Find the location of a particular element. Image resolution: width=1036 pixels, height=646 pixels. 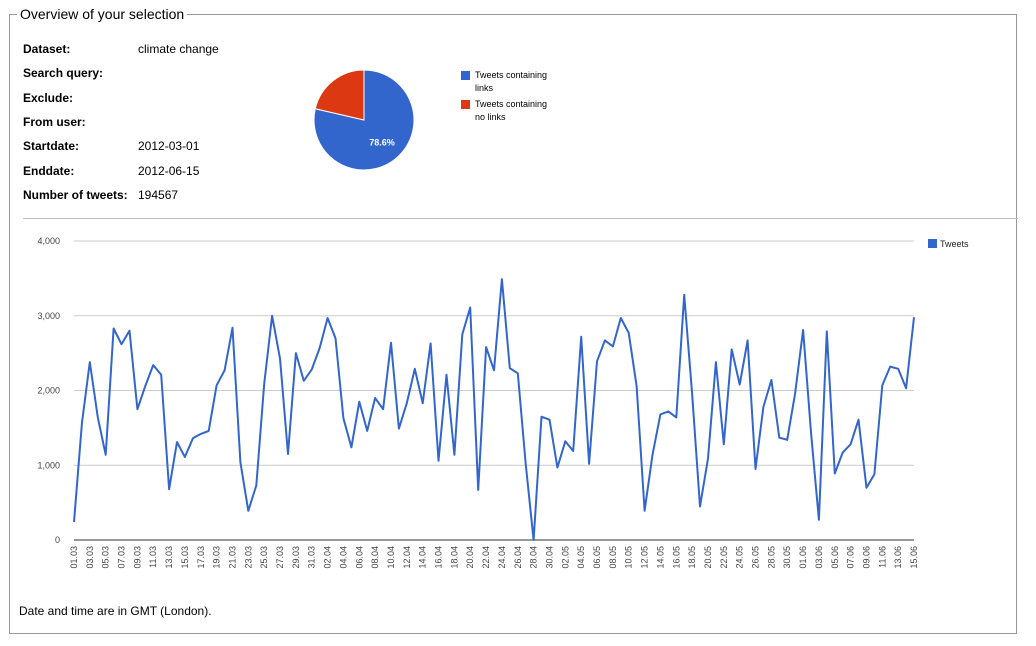

section-divider is located at coordinates (520, 218).